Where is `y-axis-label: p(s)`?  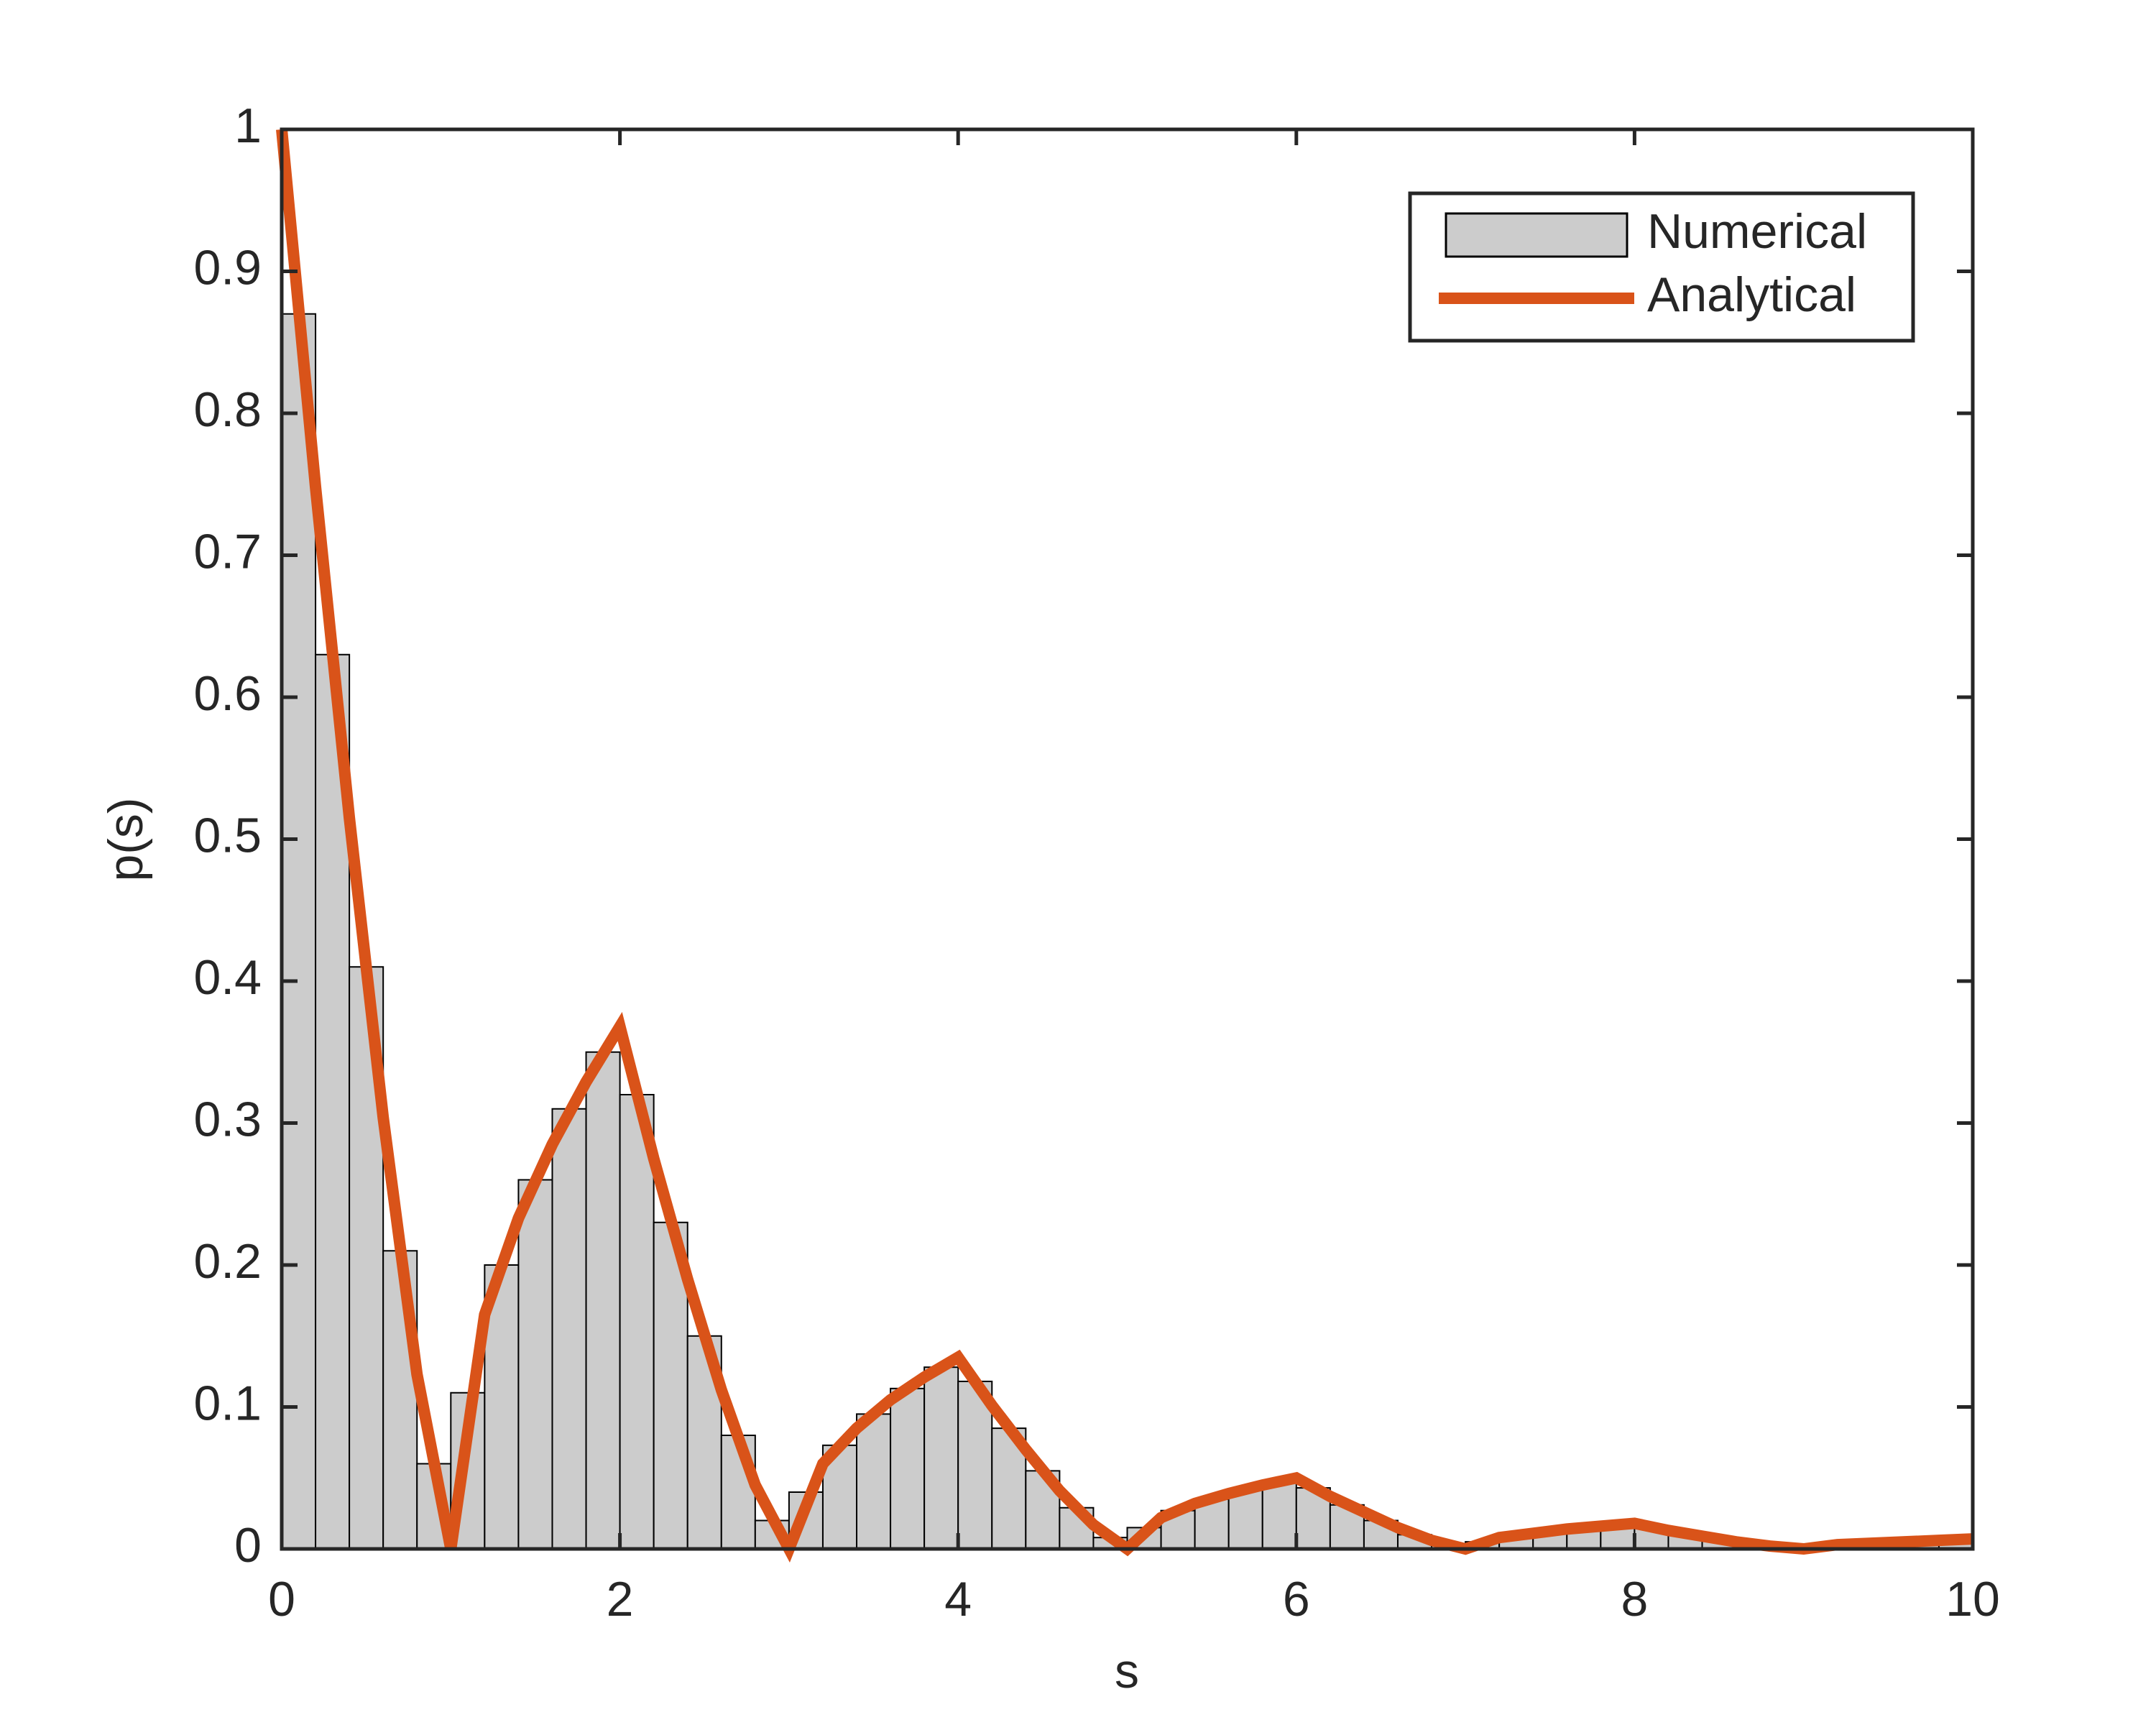 y-axis-label: p(s) is located at coordinates (125, 839).